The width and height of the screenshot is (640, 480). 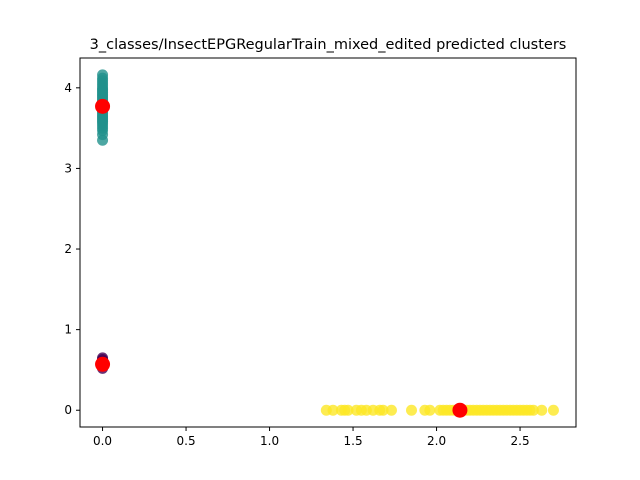 I want to click on y-tick-label: 2, so click(x=68, y=249).